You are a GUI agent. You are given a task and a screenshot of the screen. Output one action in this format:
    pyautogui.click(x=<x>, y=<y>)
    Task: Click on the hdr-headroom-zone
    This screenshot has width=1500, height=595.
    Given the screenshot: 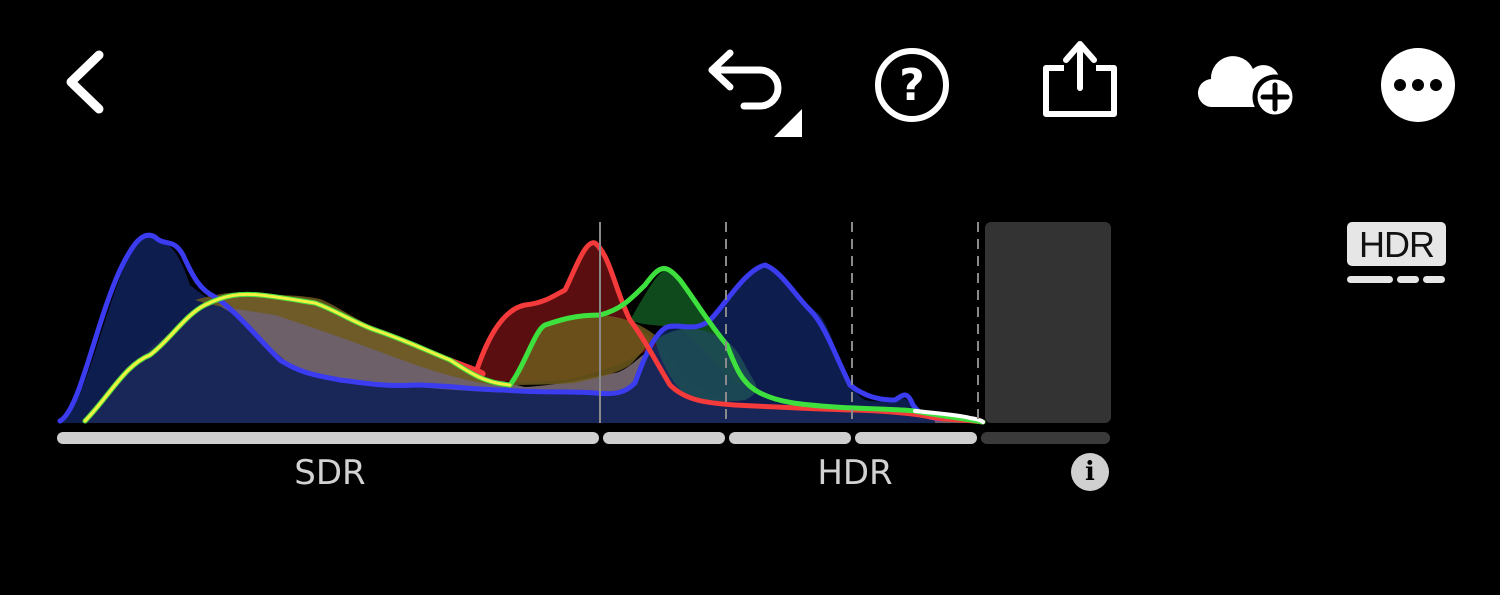 What is the action you would take?
    pyautogui.click(x=1048, y=322)
    